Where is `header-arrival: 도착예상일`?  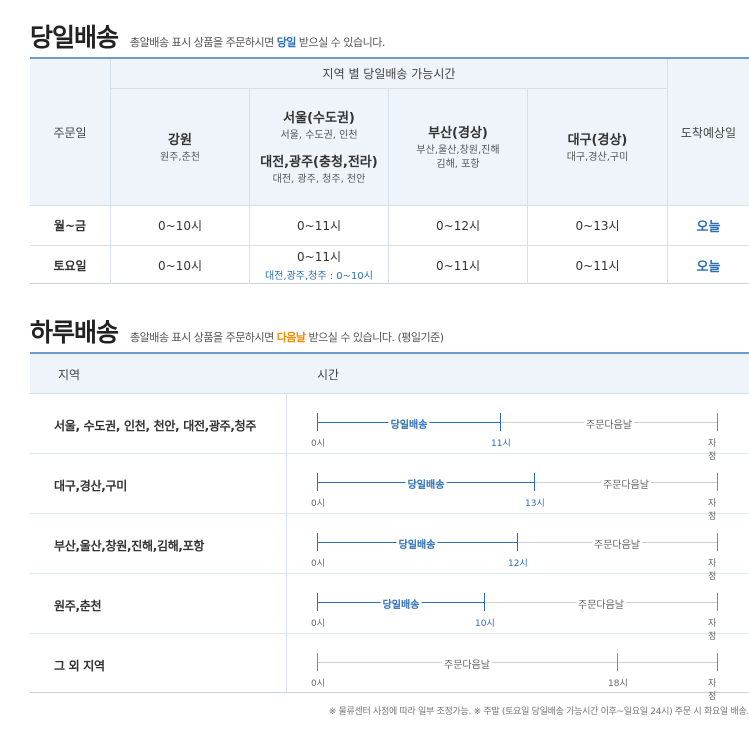 header-arrival: 도착예상일 is located at coordinates (708, 132).